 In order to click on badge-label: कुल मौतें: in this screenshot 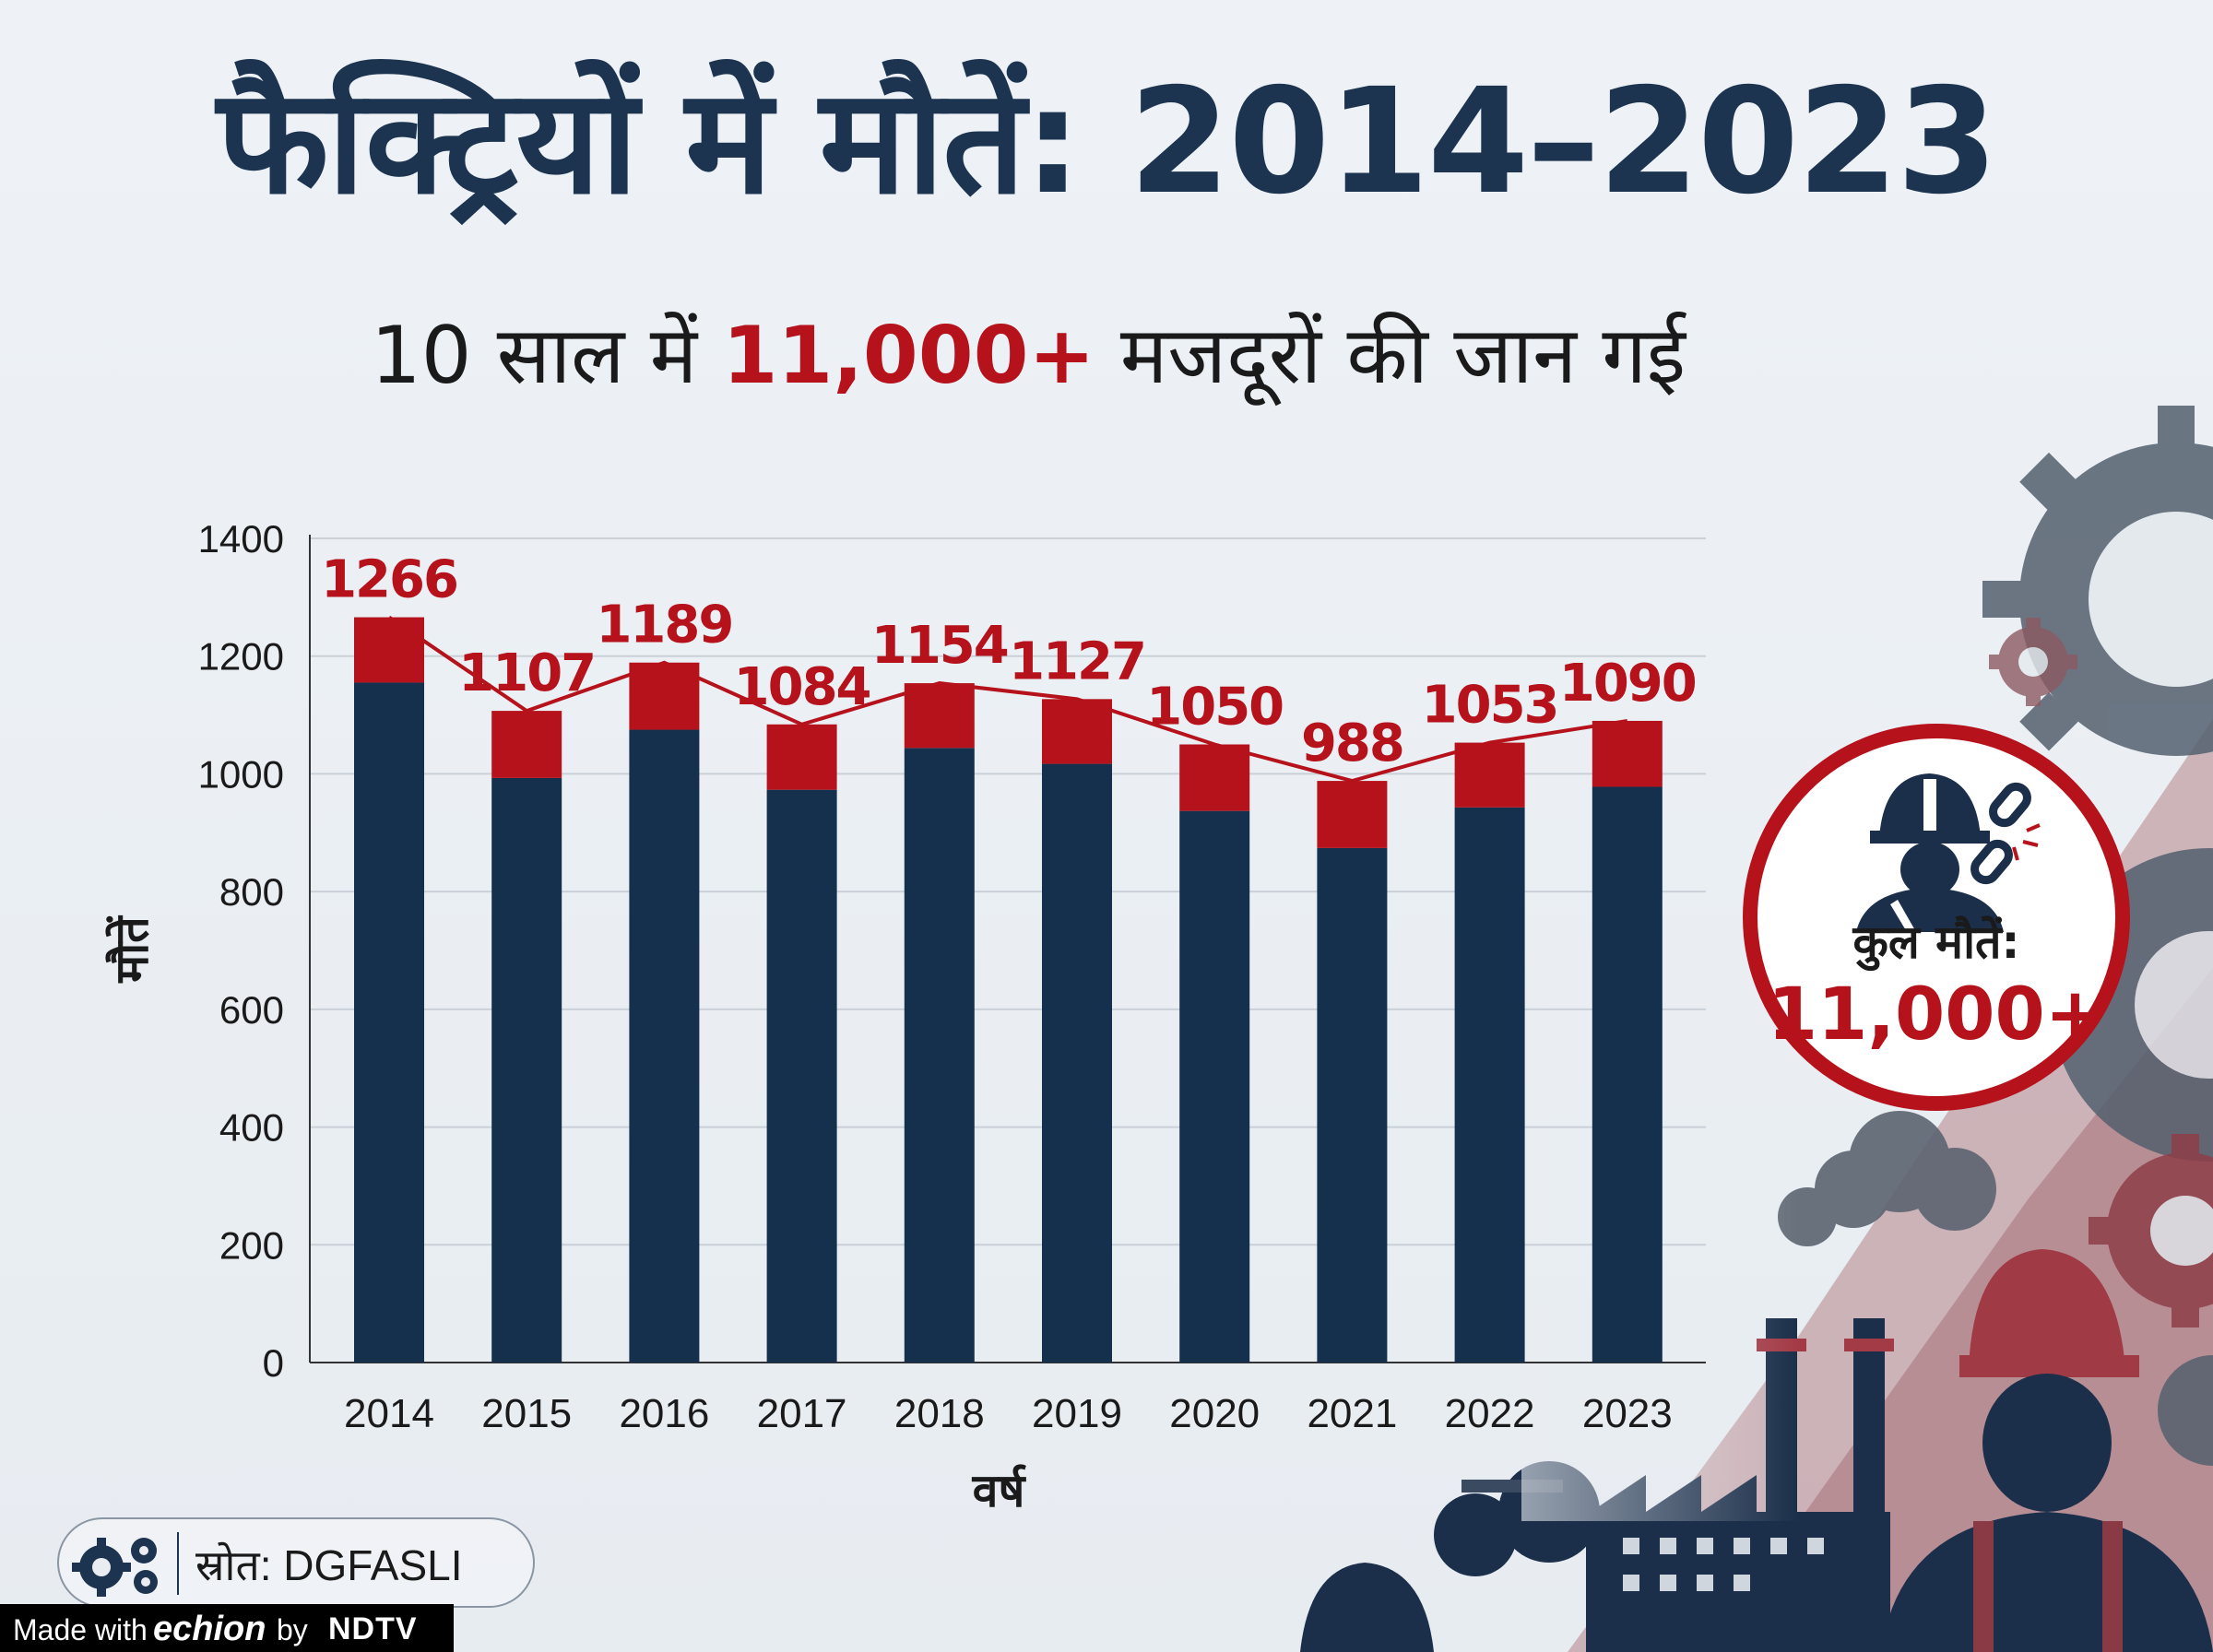, I will do `click(1936, 942)`.